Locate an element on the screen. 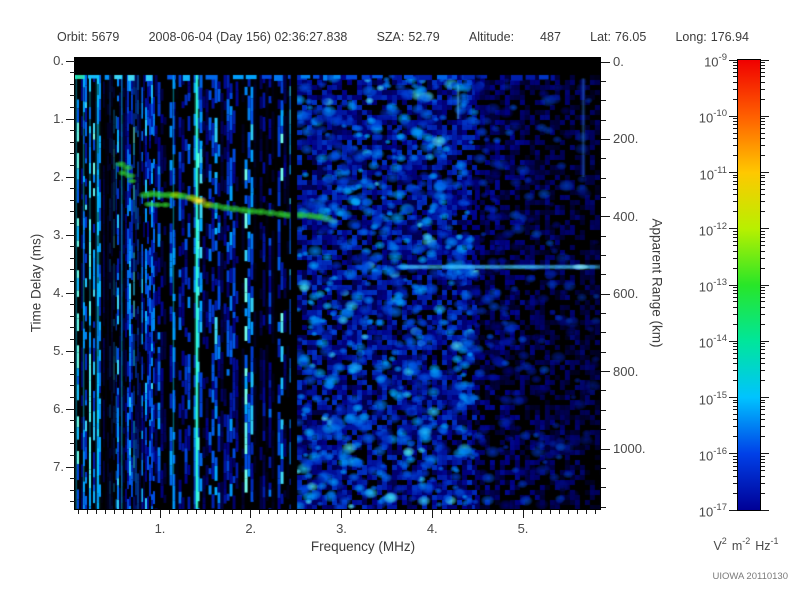 Image resolution: width=800 pixels, height=600 pixels. frequency-tick-label: 3. is located at coordinates (341, 528).